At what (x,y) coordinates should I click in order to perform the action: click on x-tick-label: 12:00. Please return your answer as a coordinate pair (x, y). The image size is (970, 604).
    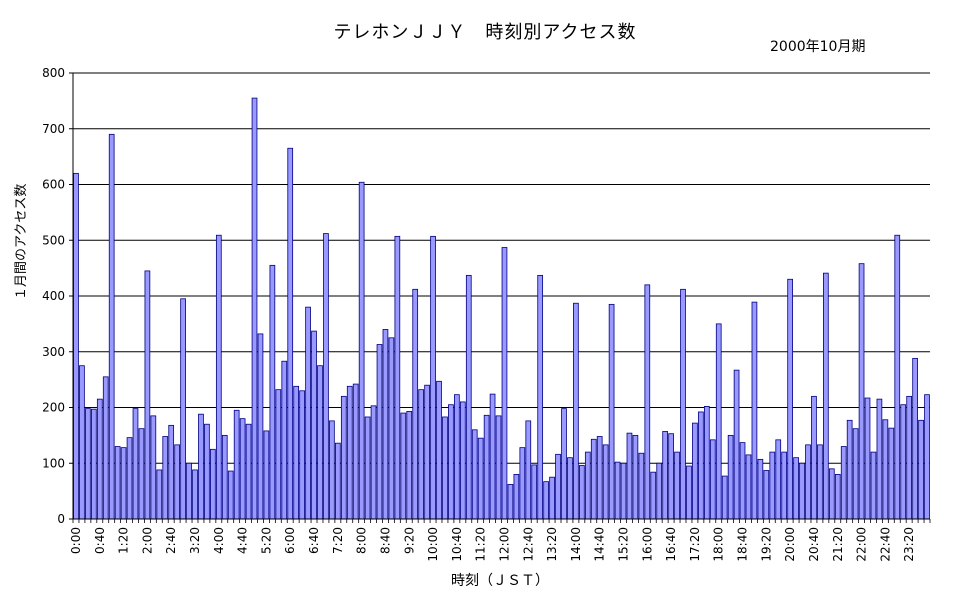
    Looking at the image, I should click on (504, 544).